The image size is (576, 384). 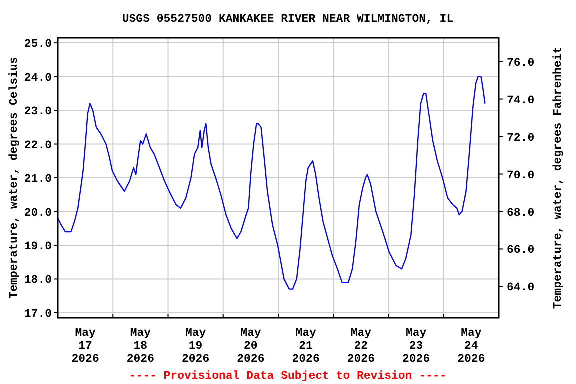 What do you see at coordinates (14, 178) in the screenshot?
I see `y-axis-title: Temperature, water, degrees Celsius` at bounding box center [14, 178].